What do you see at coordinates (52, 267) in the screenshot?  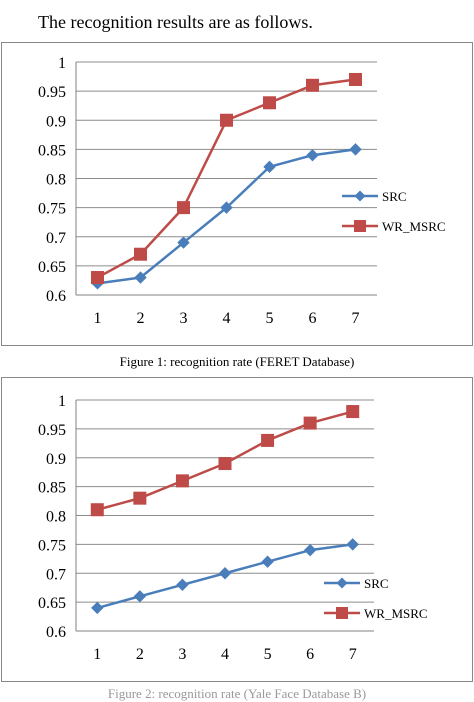 I see `chart1-ytick-label: 0.65` at bounding box center [52, 267].